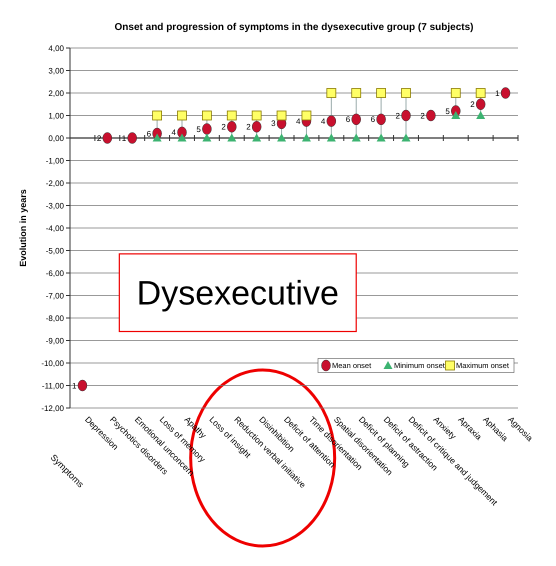 The width and height of the screenshot is (556, 566). Describe the element at coordinates (55, 183) in the screenshot. I see `y-tick-label: -2,00` at that location.